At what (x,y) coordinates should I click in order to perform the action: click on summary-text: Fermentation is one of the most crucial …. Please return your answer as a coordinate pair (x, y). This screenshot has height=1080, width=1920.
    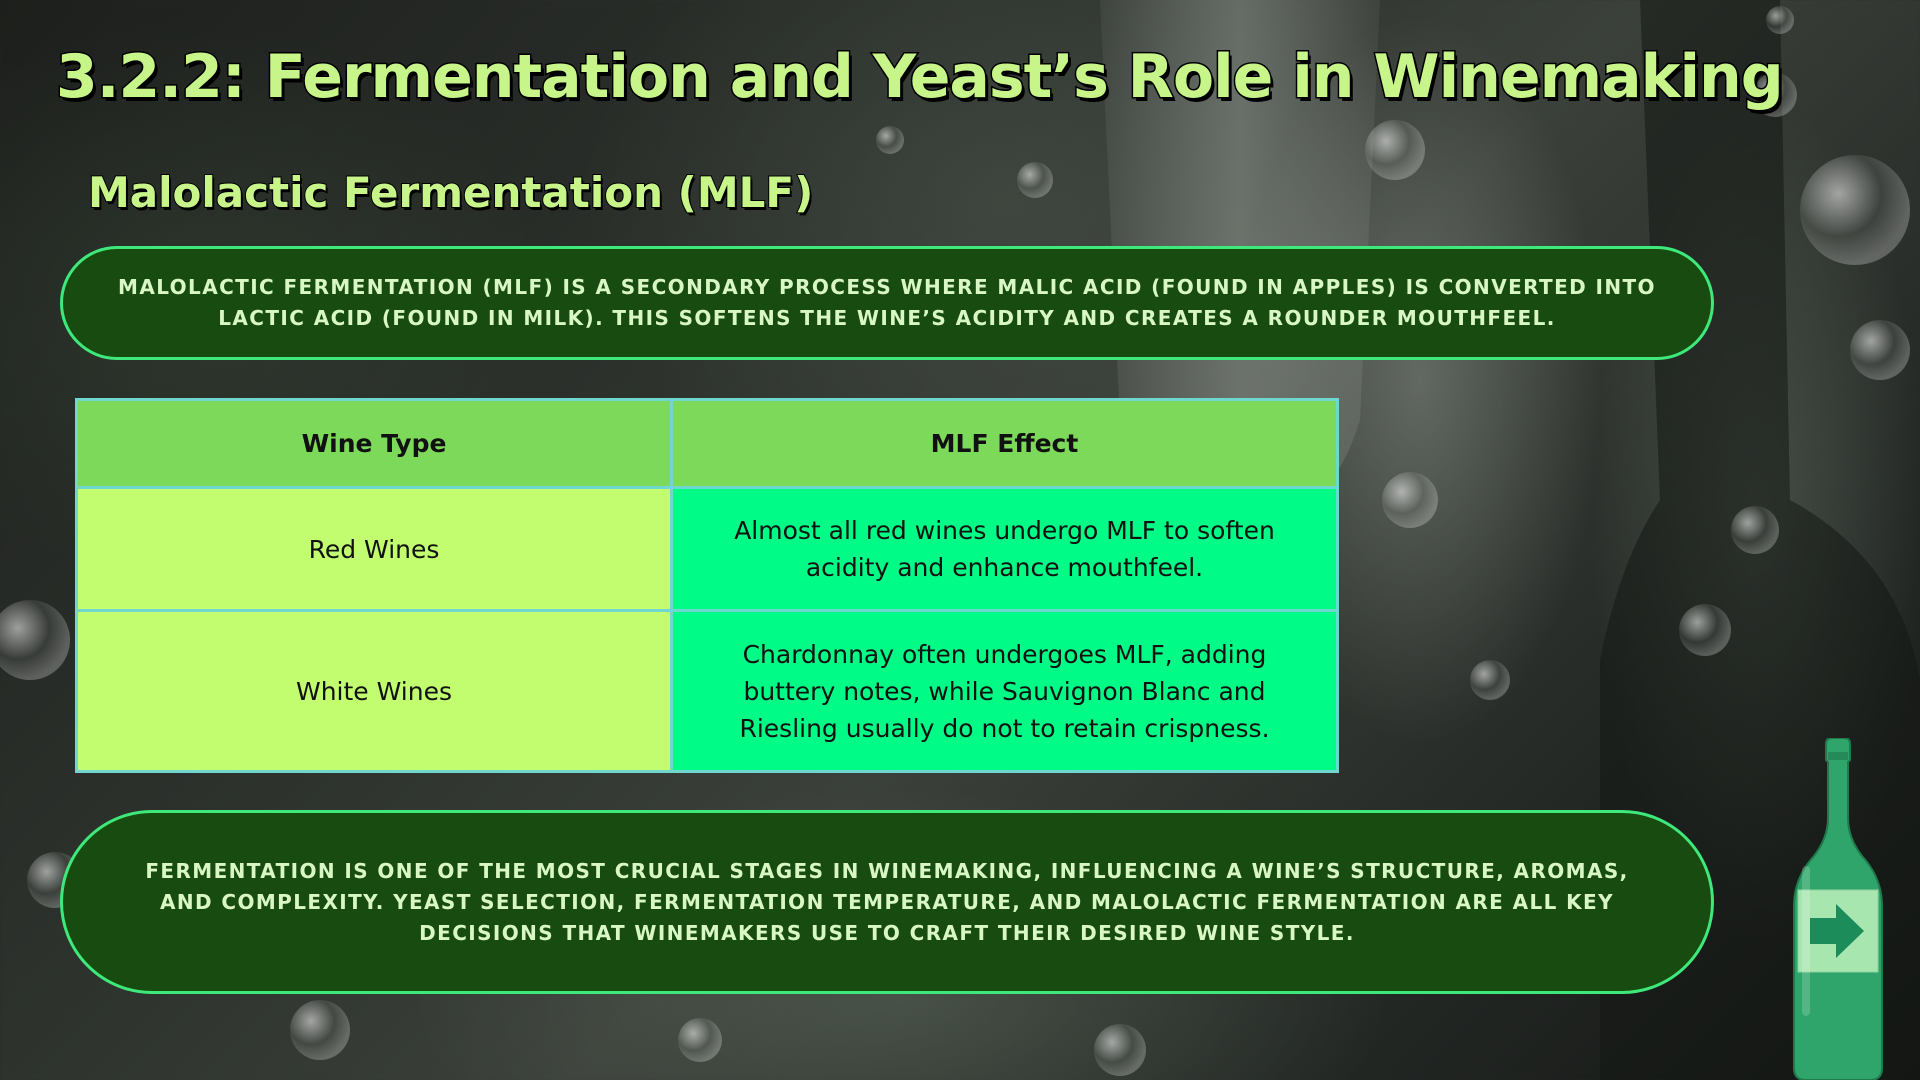
    Looking at the image, I should click on (887, 901).